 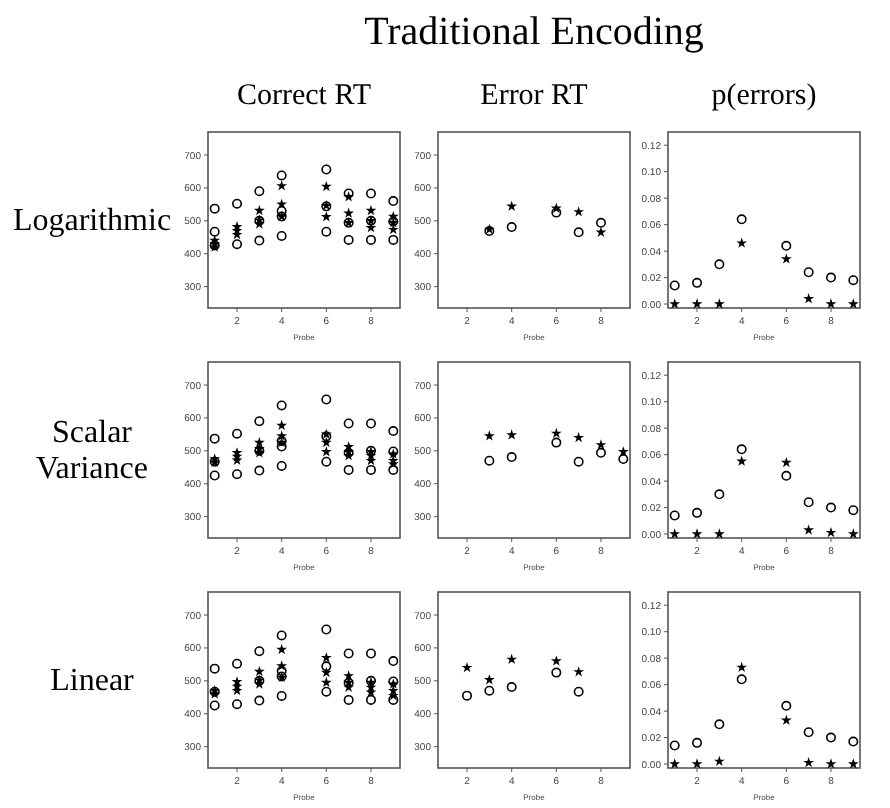 What do you see at coordinates (92, 451) in the screenshot?
I see `y-axis-title: Scalar Variance` at bounding box center [92, 451].